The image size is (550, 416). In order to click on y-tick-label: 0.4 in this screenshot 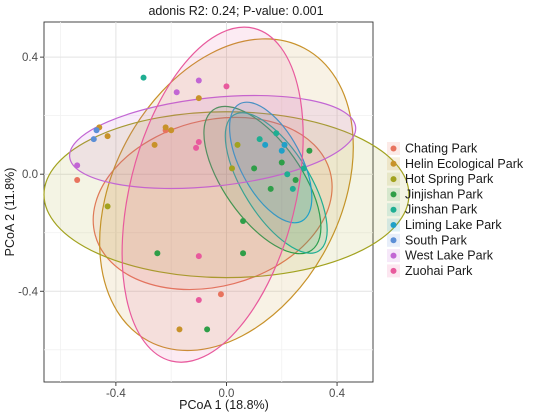, I will do `click(30, 58)`.